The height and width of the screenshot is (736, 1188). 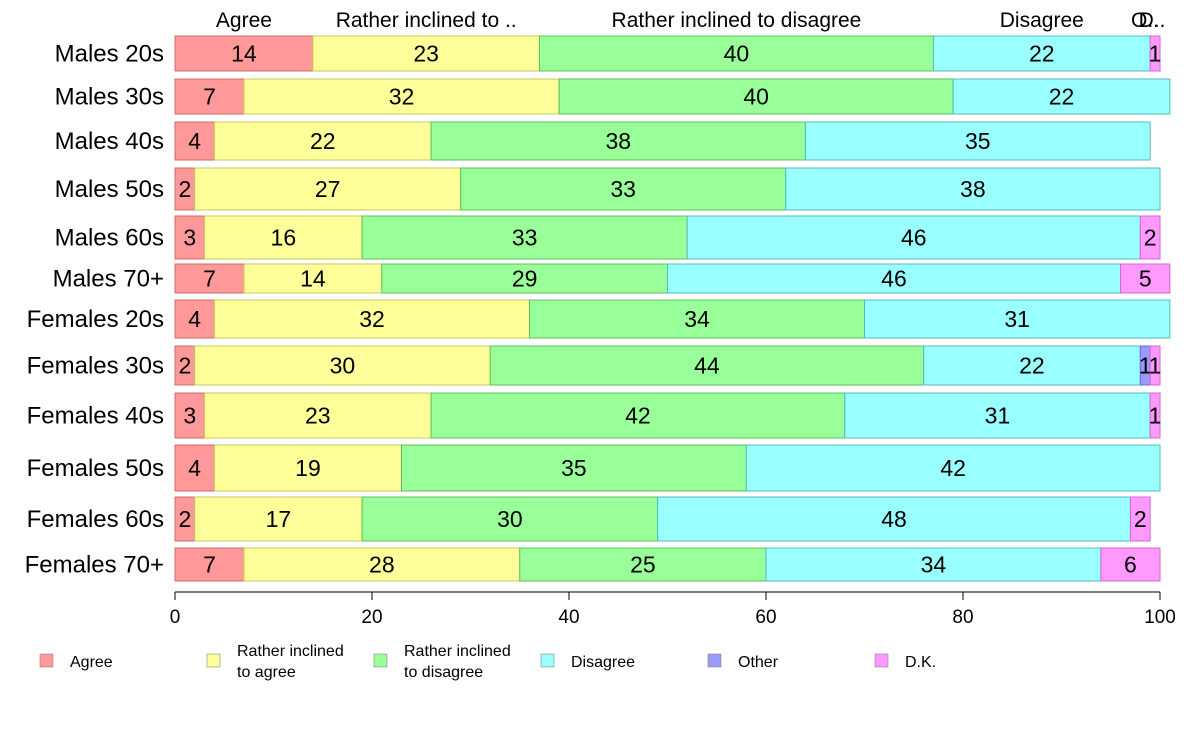 What do you see at coordinates (623, 189) in the screenshot?
I see `data-label: 33` at bounding box center [623, 189].